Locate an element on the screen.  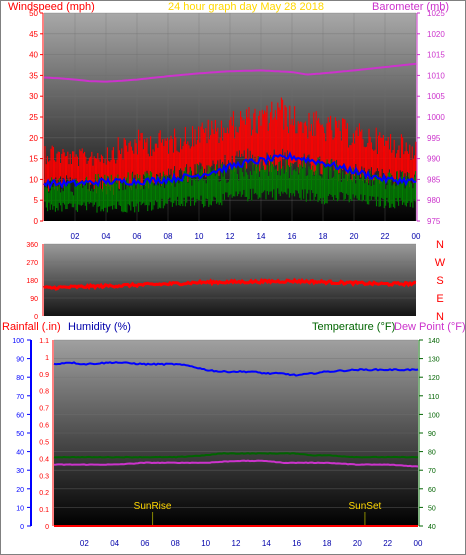
compass-label: W is located at coordinates (440, 263).